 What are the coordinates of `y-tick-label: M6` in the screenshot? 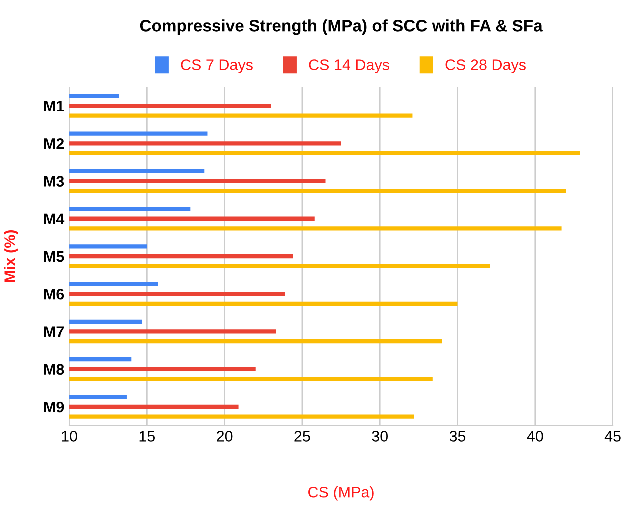 It's located at (54, 294).